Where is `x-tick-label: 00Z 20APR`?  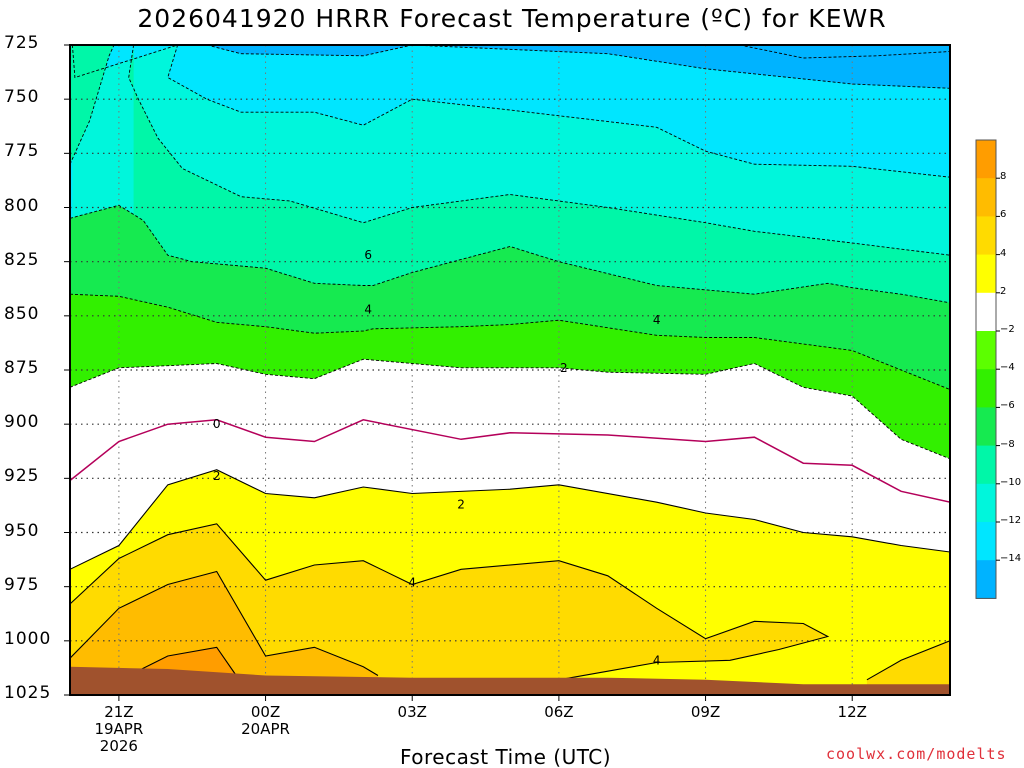
x-tick-label: 00Z 20APR is located at coordinates (266, 721).